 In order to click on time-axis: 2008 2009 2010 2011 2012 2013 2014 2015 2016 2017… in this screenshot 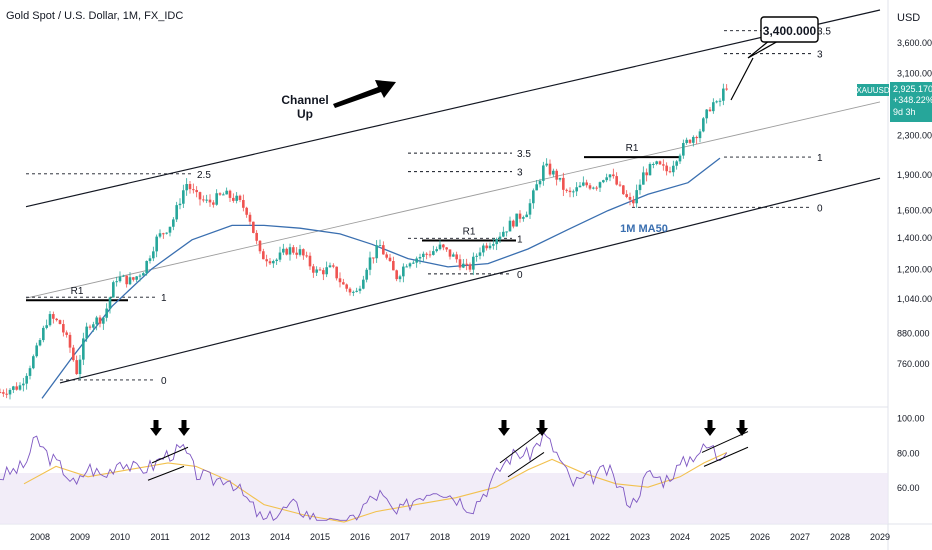, I will do `click(460, 537)`.